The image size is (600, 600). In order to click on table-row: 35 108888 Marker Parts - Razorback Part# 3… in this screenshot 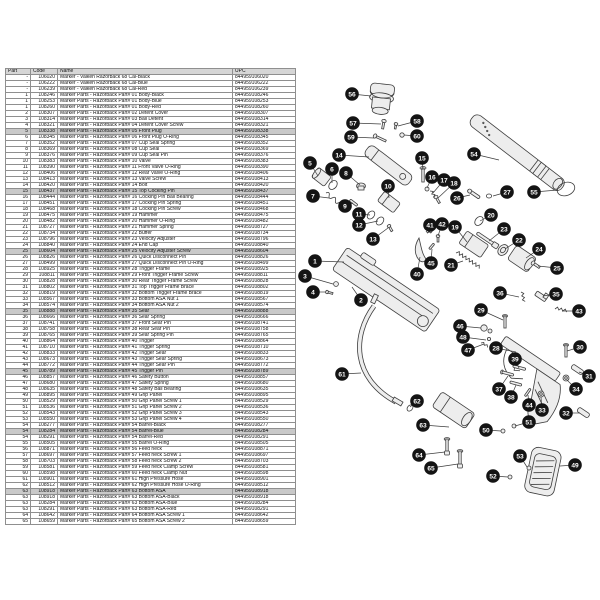, I will do `click(150, 311)`.